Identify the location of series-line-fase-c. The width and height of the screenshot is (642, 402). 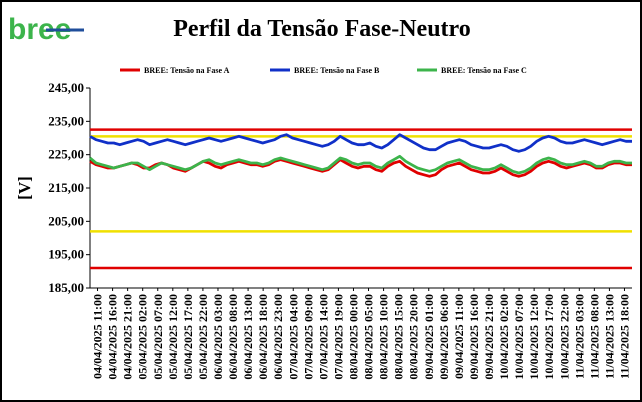
(360, 164).